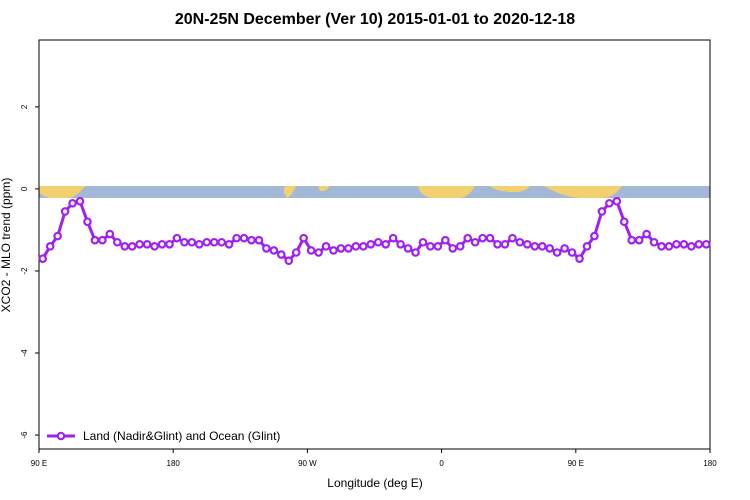  I want to click on y-tick-label: -4, so click(24, 353).